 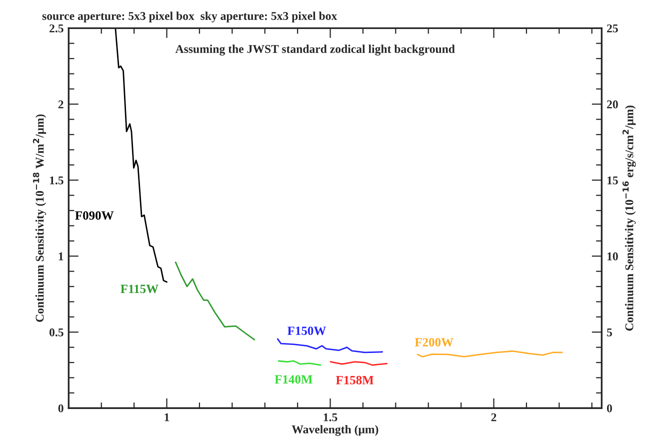 I want to click on y-axis-title: Continuum Sensitivity (10$^{−18}$ W/m$^{2}$/μm), so click(x=39, y=218).